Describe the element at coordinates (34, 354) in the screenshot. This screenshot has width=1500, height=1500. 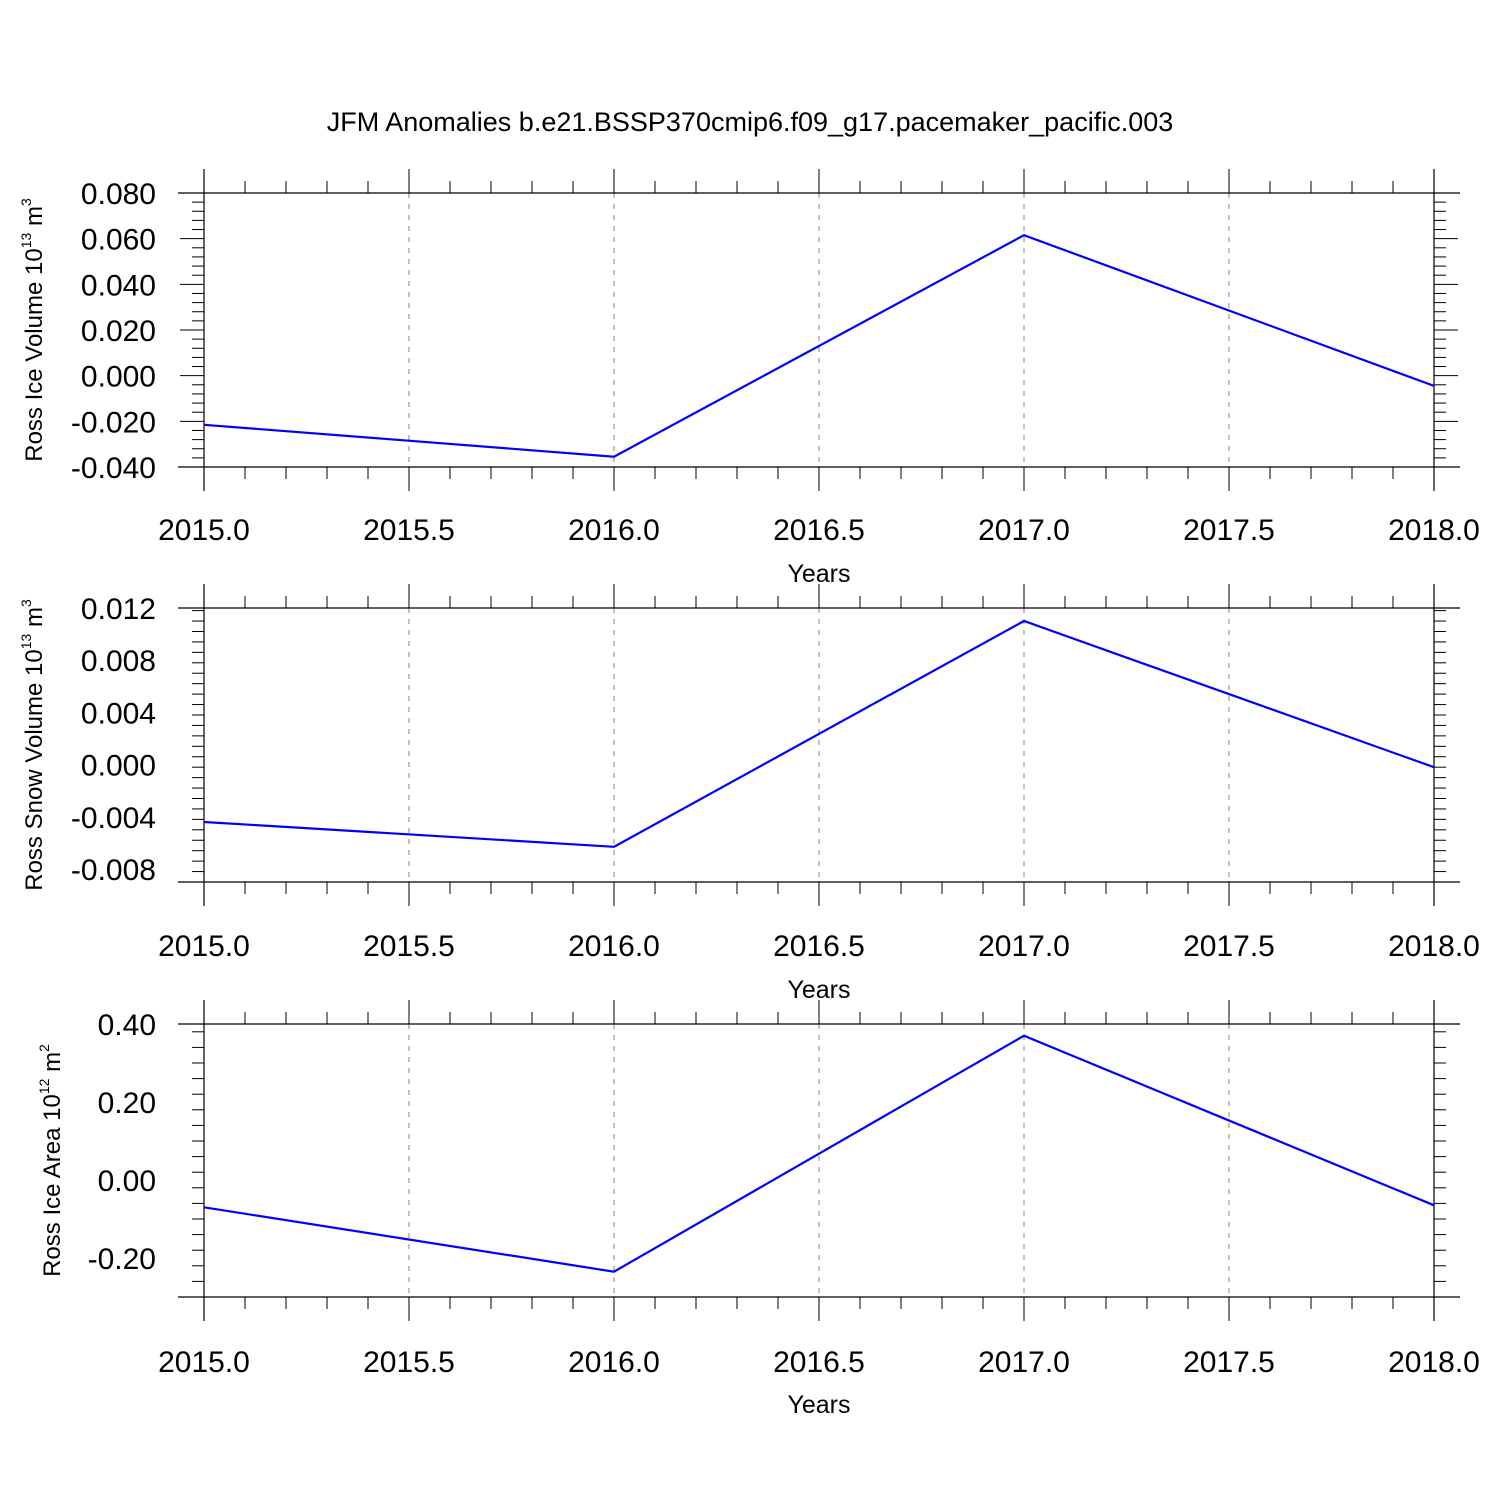
I see `y-axis-label-text: Ross Ice Volume 10` at that location.